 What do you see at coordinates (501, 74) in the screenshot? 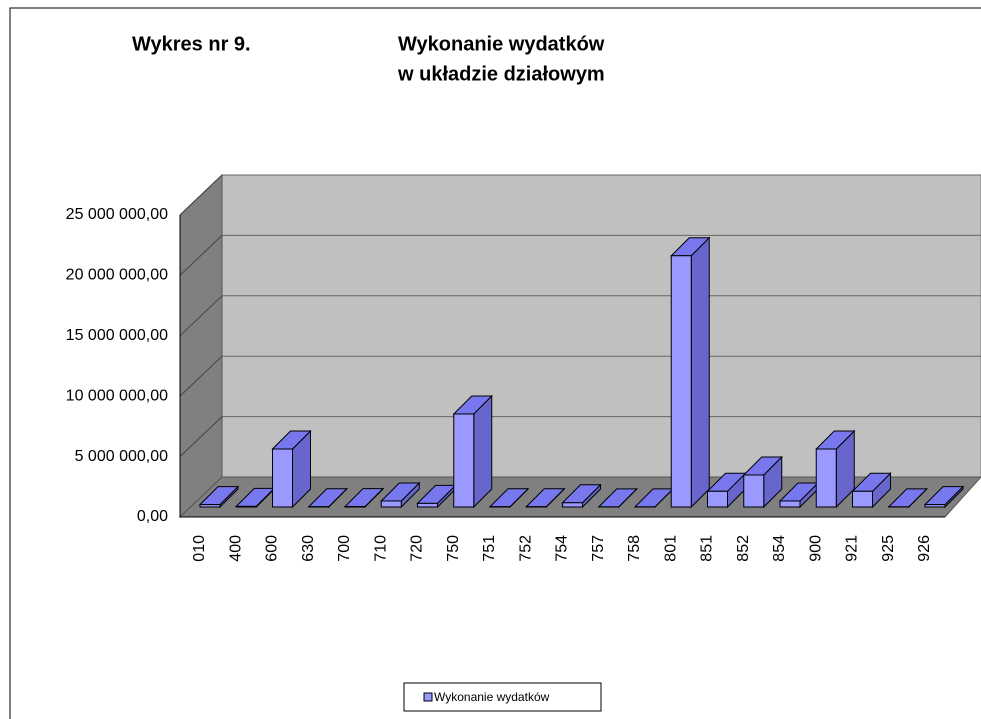
I see `chart-title: w układzie działowym` at bounding box center [501, 74].